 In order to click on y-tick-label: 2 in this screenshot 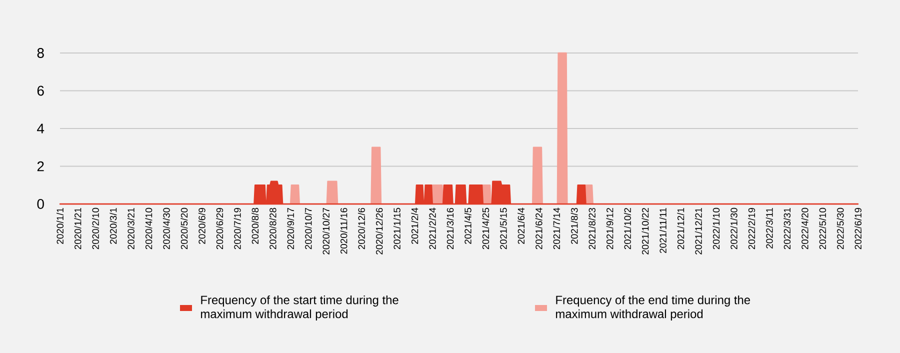, I will do `click(40, 166)`.